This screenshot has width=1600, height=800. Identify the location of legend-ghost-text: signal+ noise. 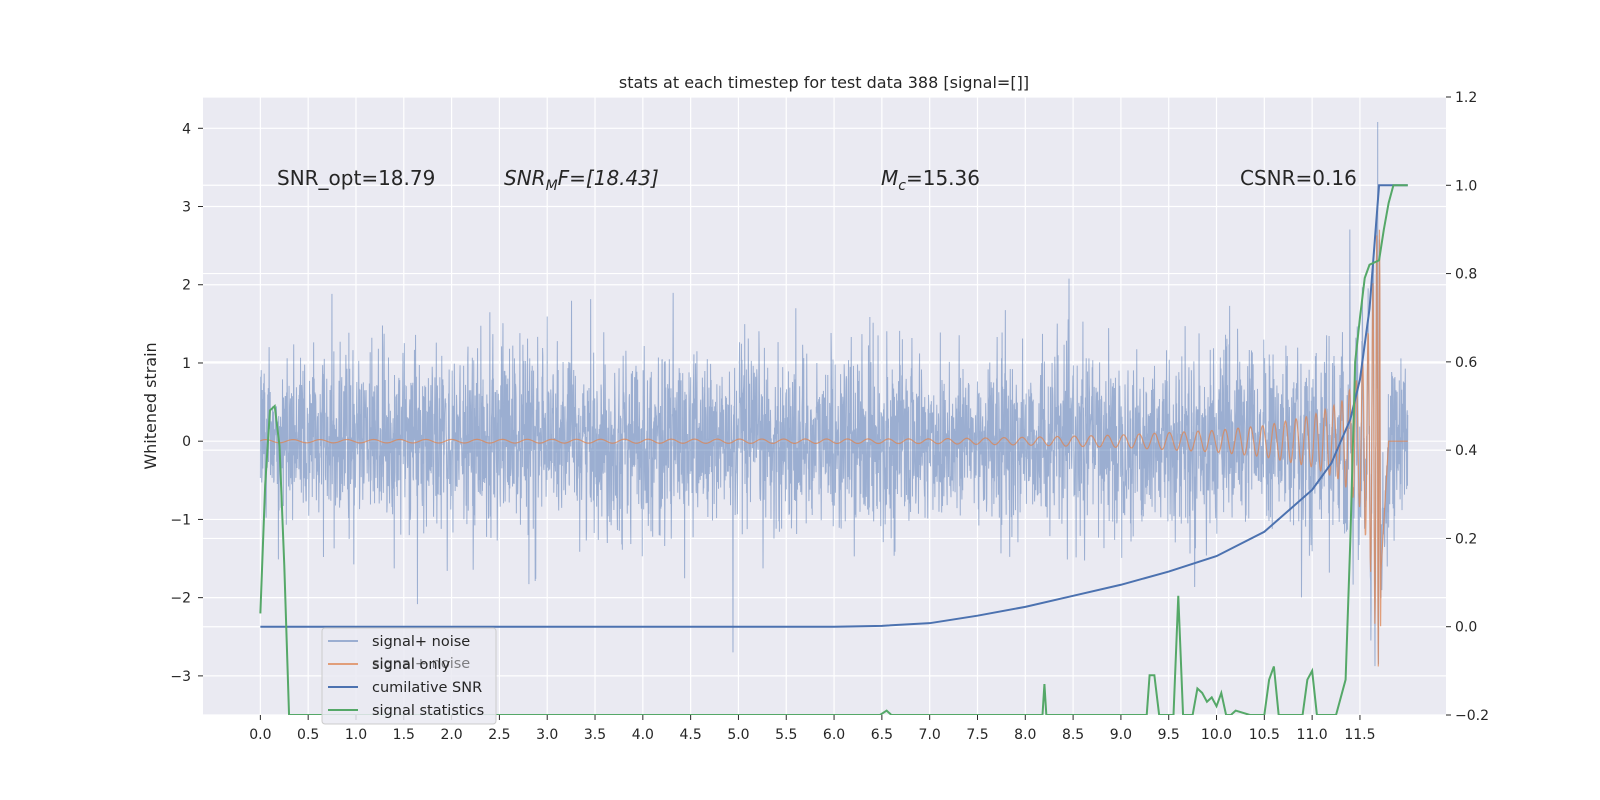
(421, 664).